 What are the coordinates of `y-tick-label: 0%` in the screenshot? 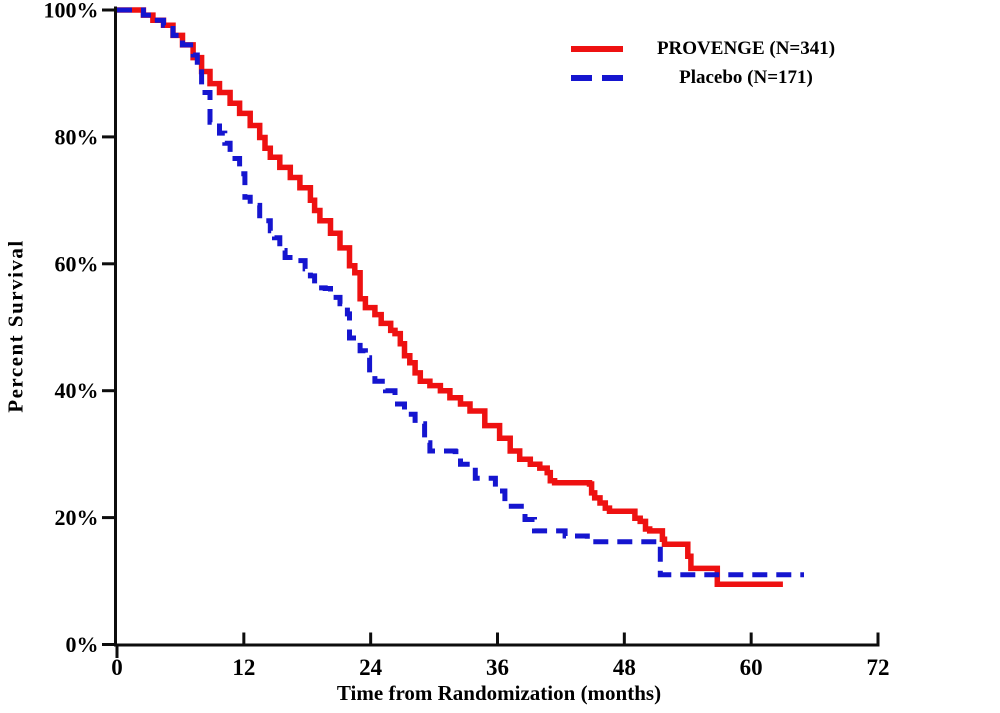 It's located at (82, 644).